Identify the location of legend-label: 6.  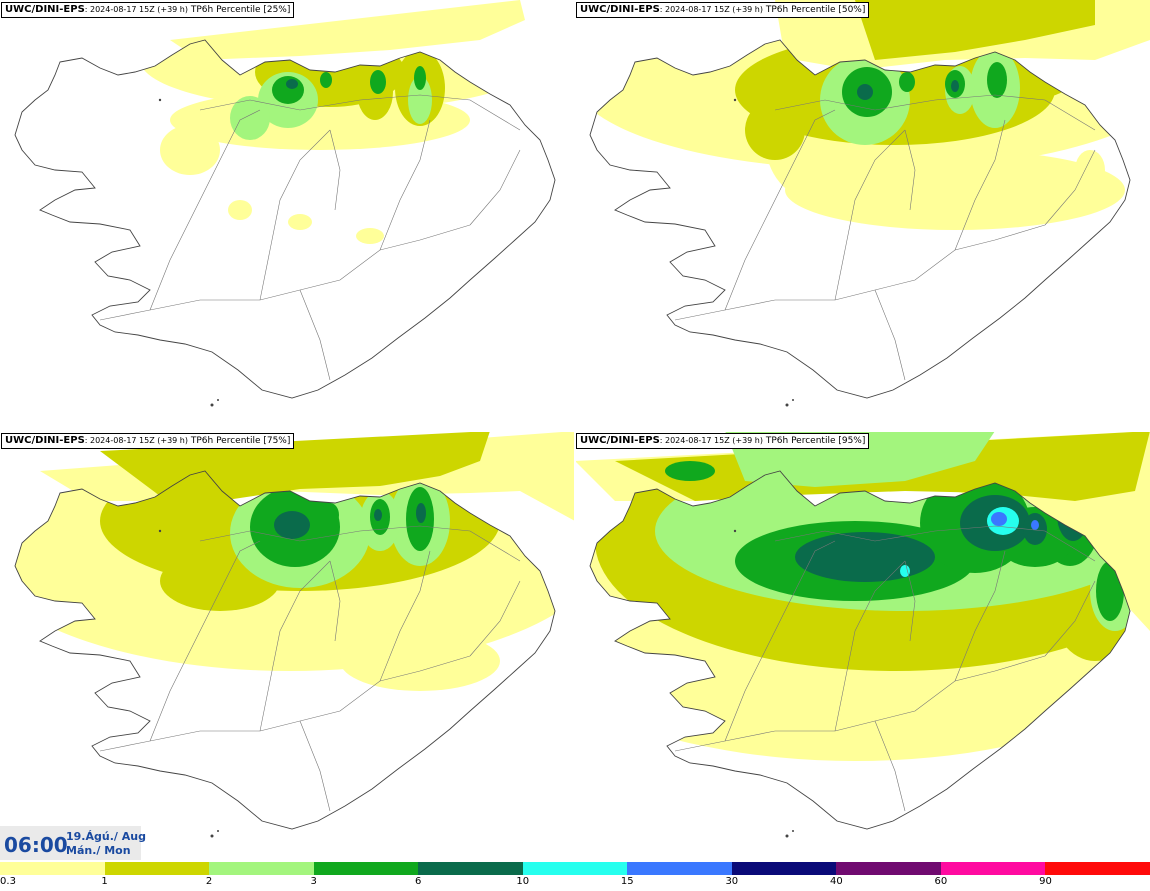
(418, 881).